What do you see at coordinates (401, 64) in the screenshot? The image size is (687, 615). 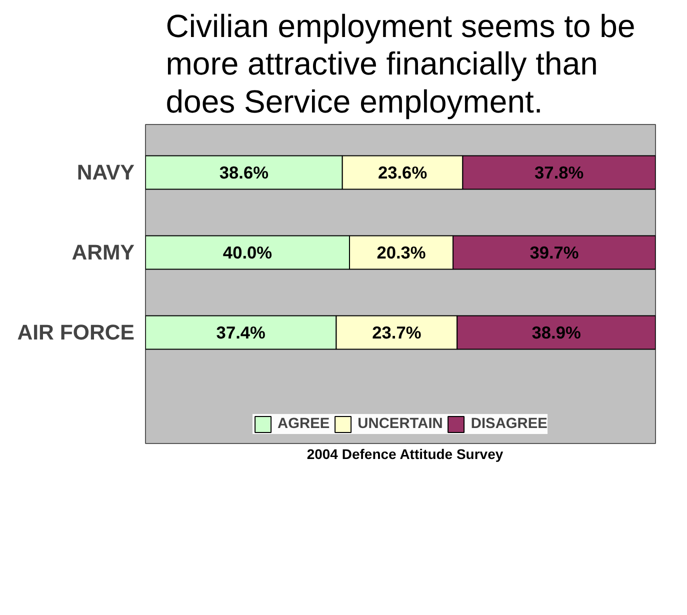 I see `chart-title: Civilian employment seems to be more attractive financially than does Service employment.` at bounding box center [401, 64].